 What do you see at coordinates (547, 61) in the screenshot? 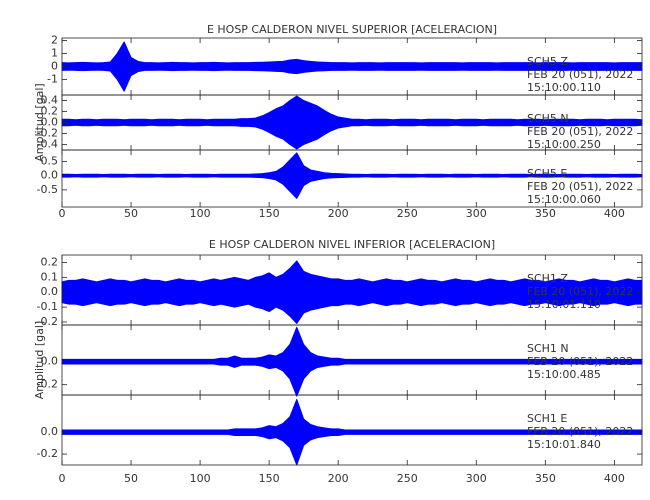
I see `trace-label: SCH5 Z` at bounding box center [547, 61].